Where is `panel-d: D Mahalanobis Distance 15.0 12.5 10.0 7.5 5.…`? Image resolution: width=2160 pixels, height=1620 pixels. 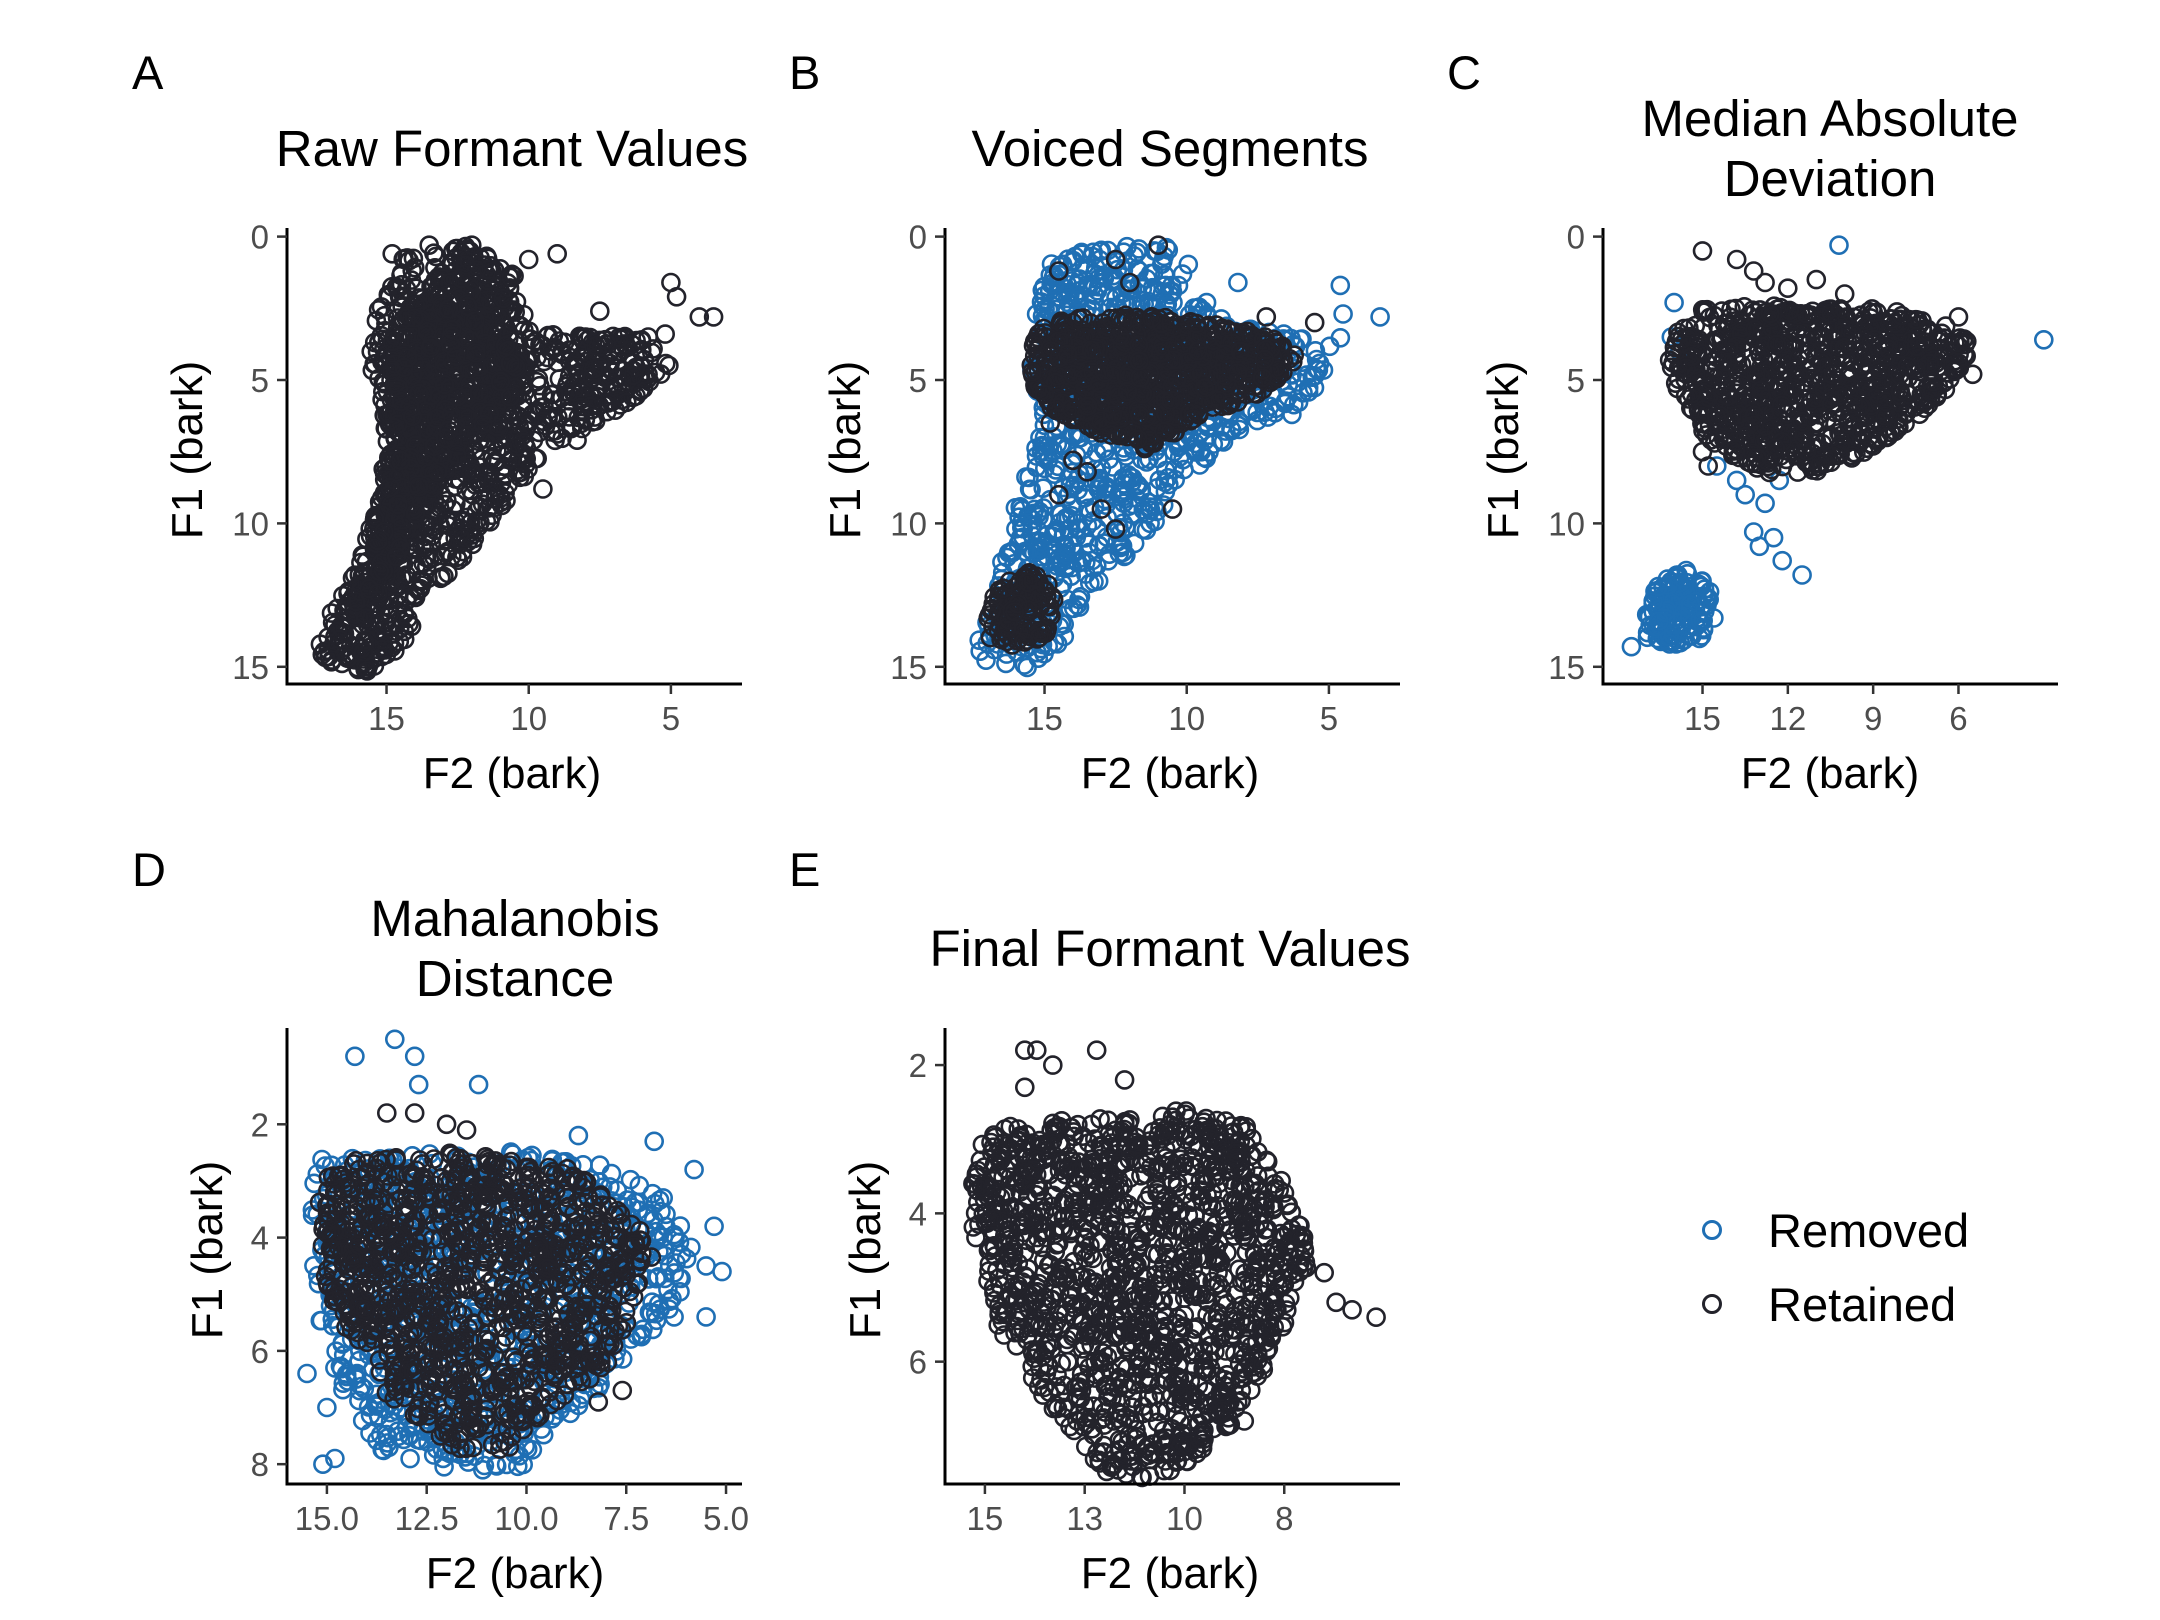 panel-d: D Mahalanobis Distance 15.0 12.5 10.0 7.5 5.… is located at coordinates (440, 1220).